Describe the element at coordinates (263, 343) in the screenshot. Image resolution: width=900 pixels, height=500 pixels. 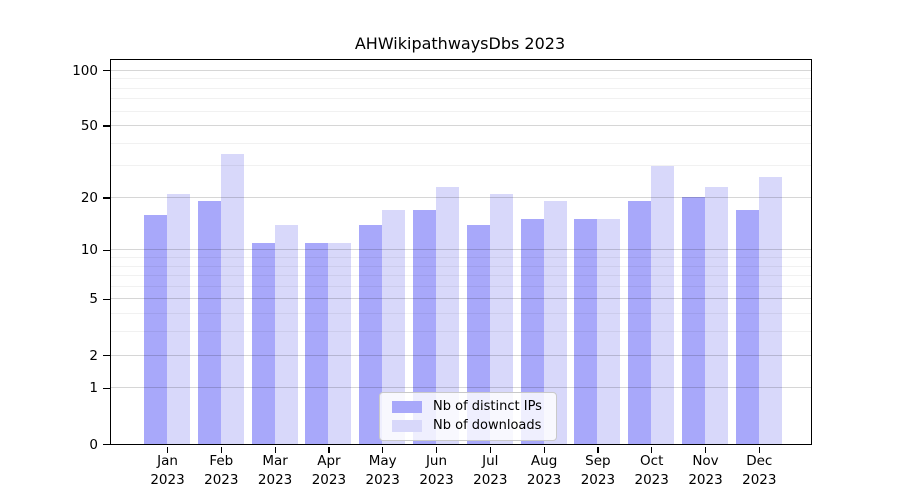
I see `bar-distinct-ips-mar` at that location.